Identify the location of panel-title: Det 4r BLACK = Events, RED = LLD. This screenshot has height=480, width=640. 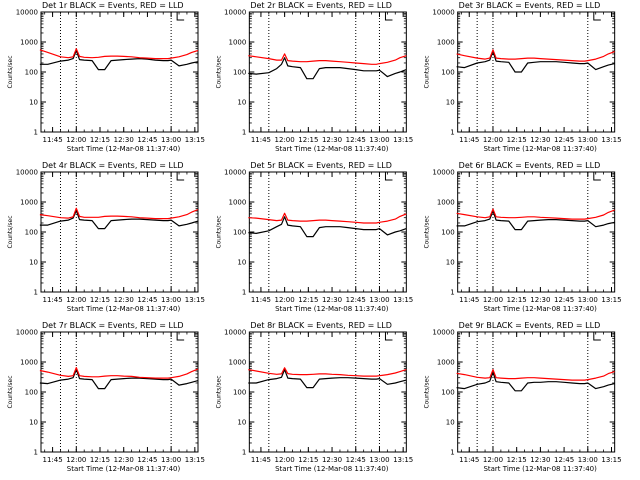
(113, 165).